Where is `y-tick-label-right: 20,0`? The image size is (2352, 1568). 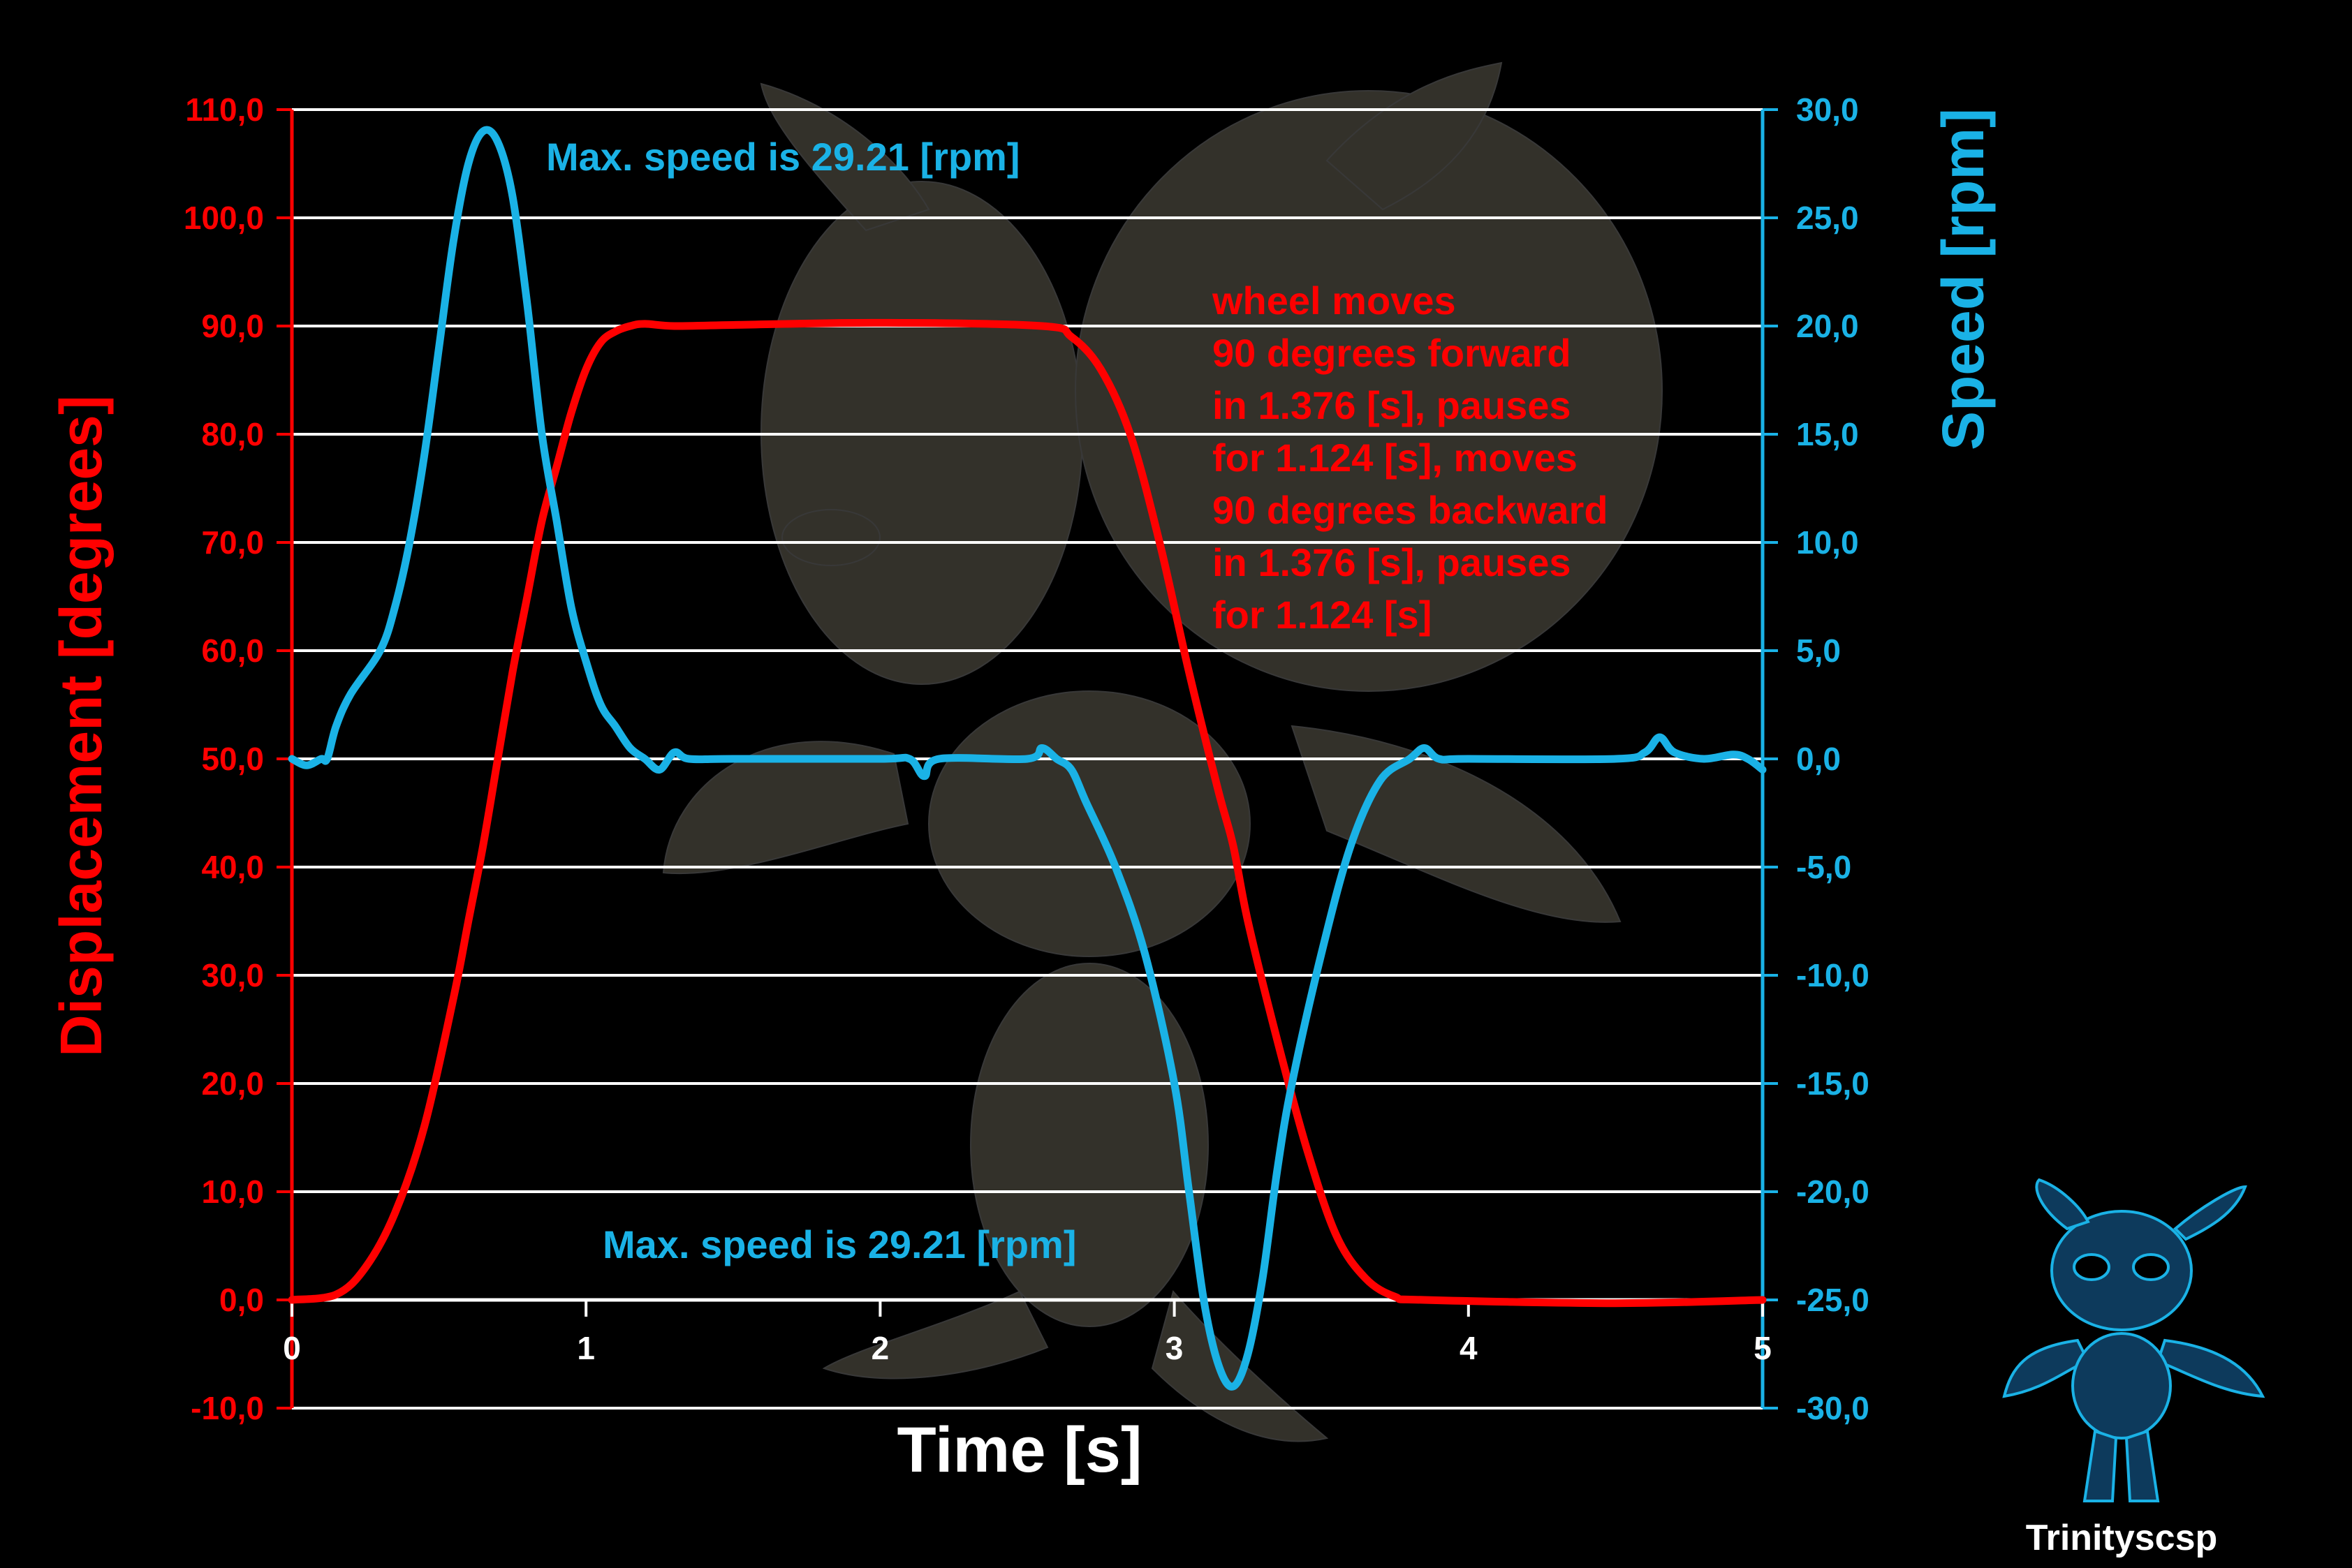
y-tick-label-right: 20,0 is located at coordinates (1827, 326).